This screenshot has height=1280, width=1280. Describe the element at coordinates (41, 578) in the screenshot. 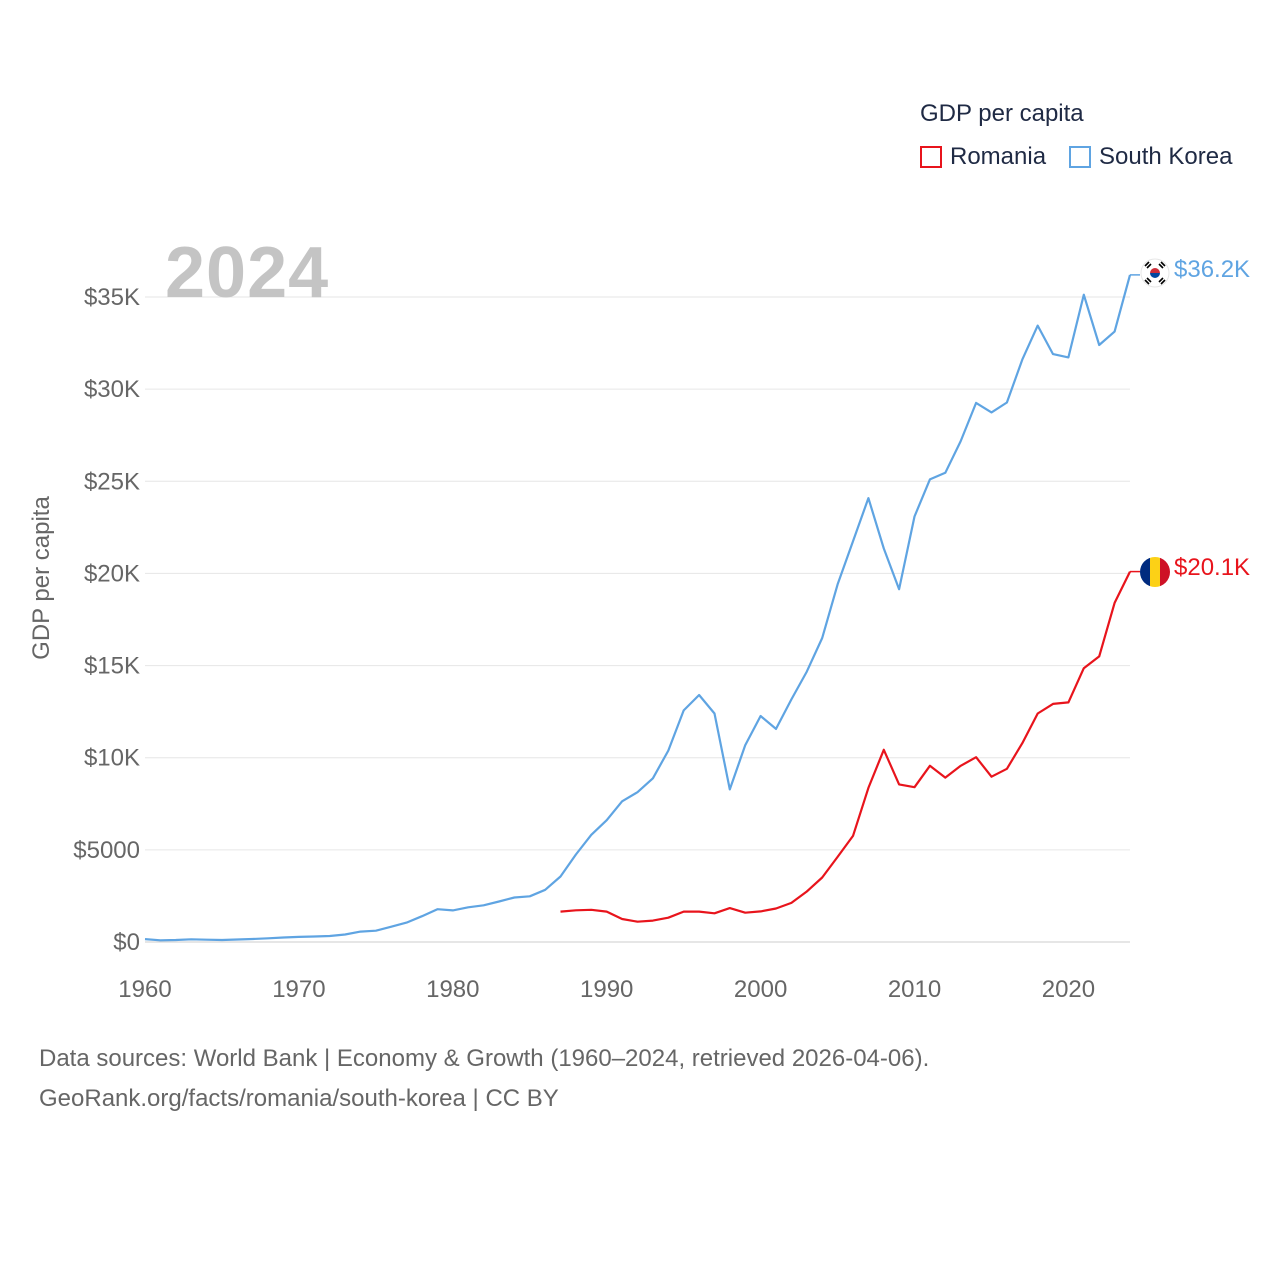

I see `y-axis-title: GDP per capita` at that location.